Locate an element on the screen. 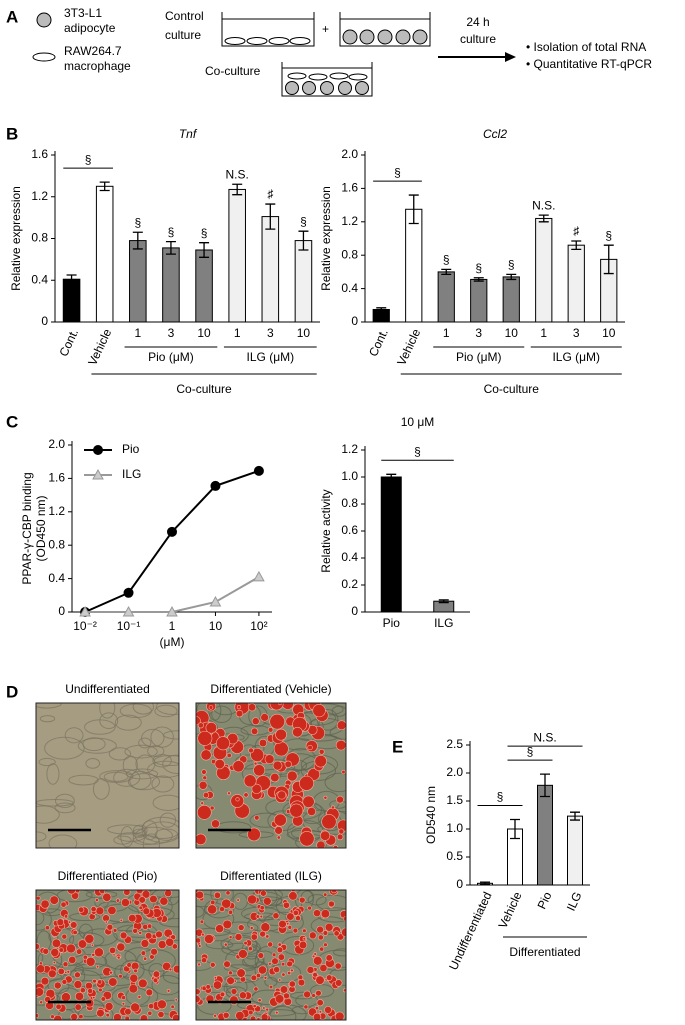 Image resolution: width=685 pixels, height=1025 pixels. y-tick-label: 0 is located at coordinates (459, 884).